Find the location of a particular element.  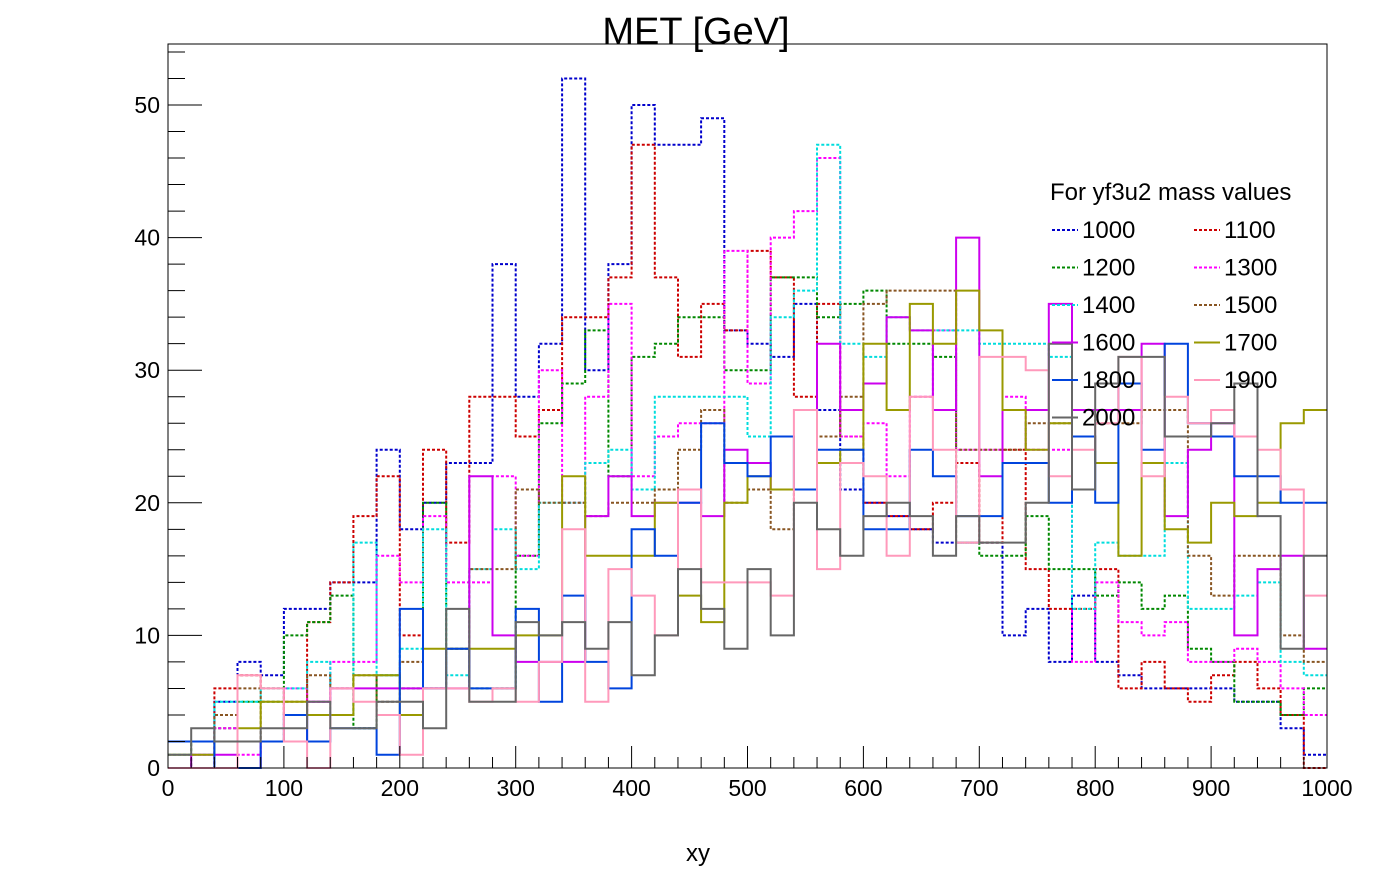

legend-title: For yf3u2 mass values is located at coordinates (1170, 192).